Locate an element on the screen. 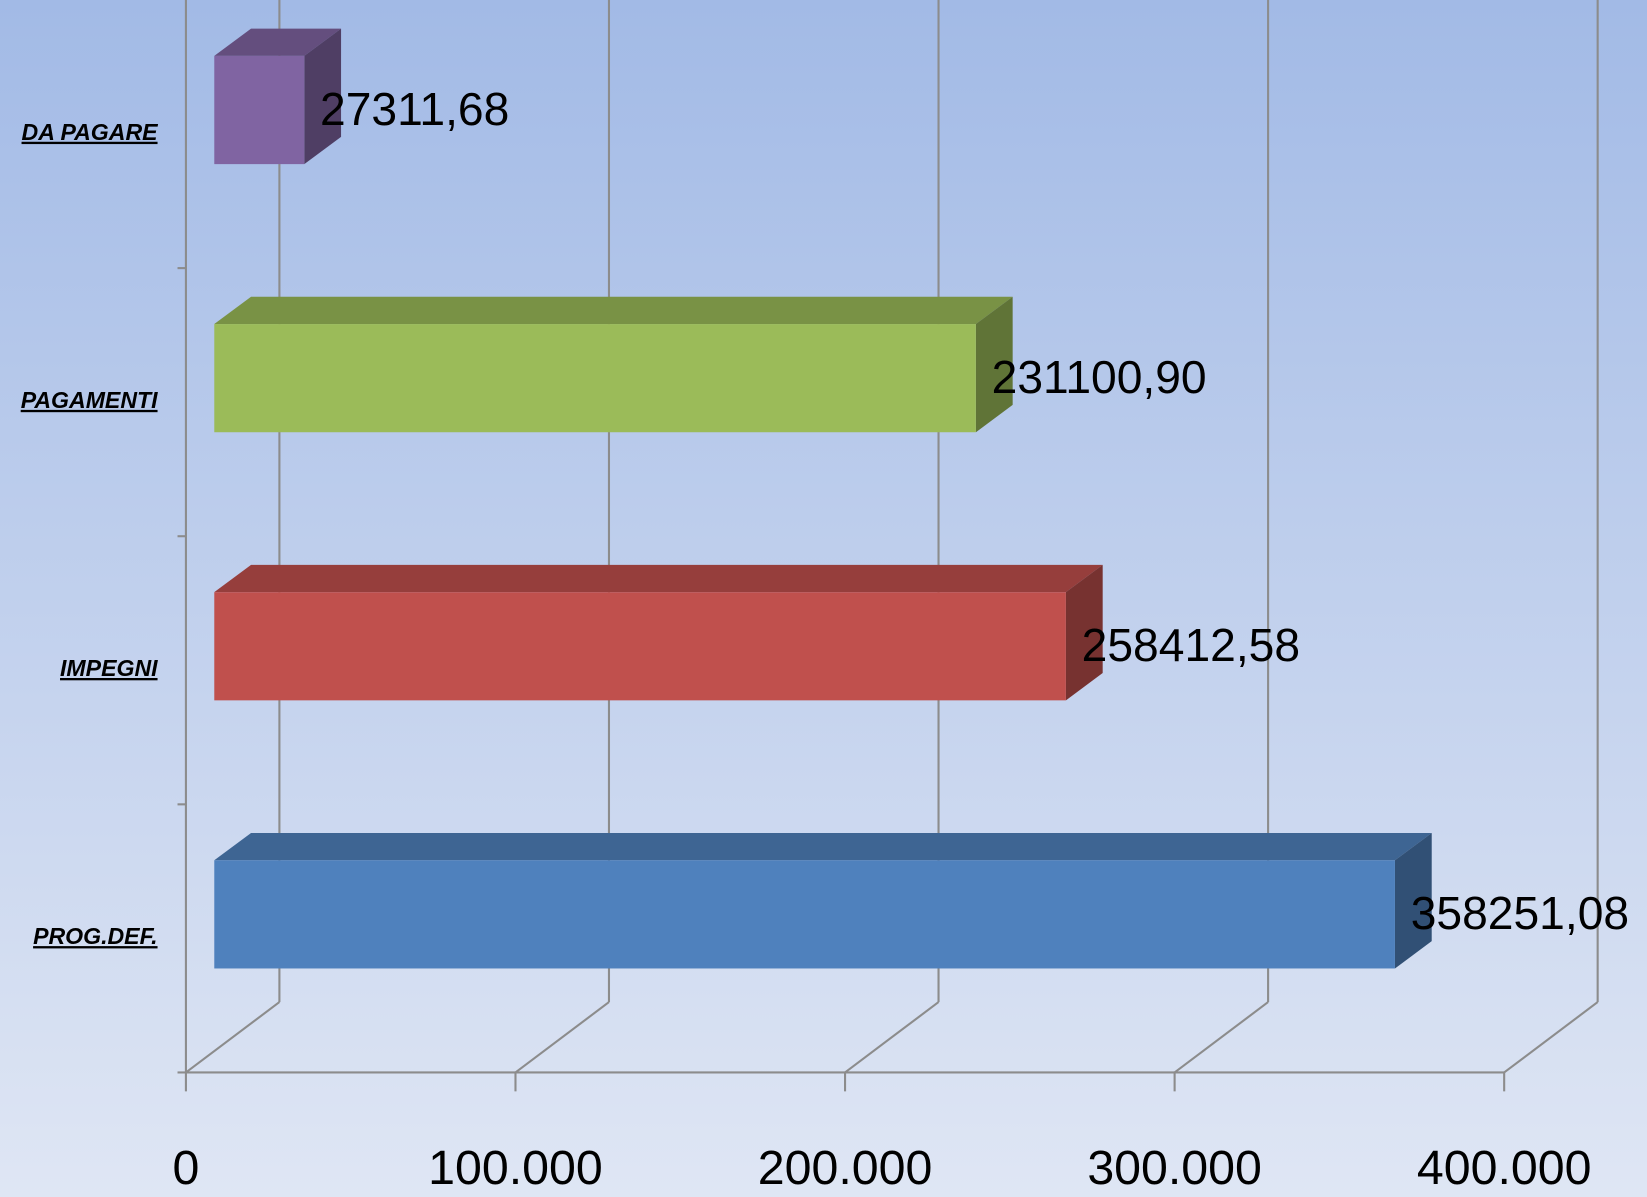  x-tick-label: 100.000 is located at coordinates (515, 1168).